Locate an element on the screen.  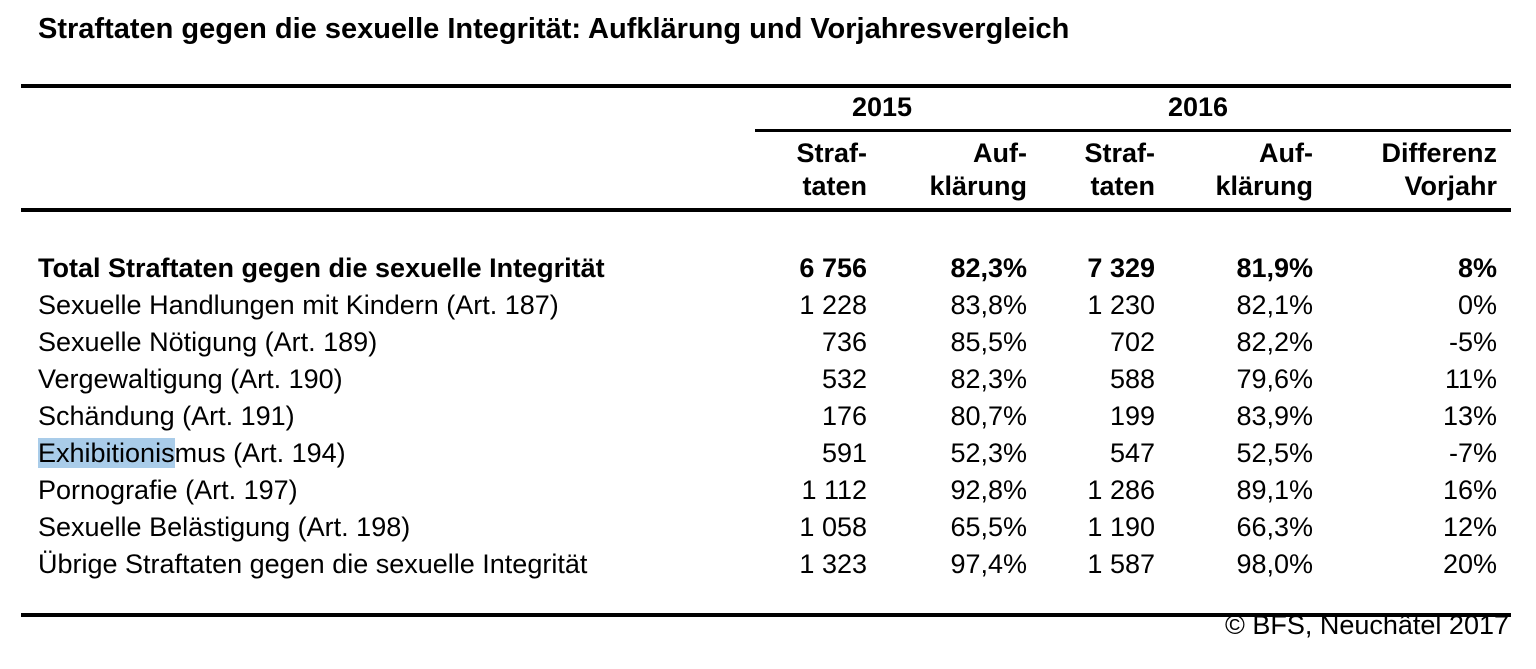
row-label-text: Sexuelle Belästigung (Art. 198) is located at coordinates (224, 527).